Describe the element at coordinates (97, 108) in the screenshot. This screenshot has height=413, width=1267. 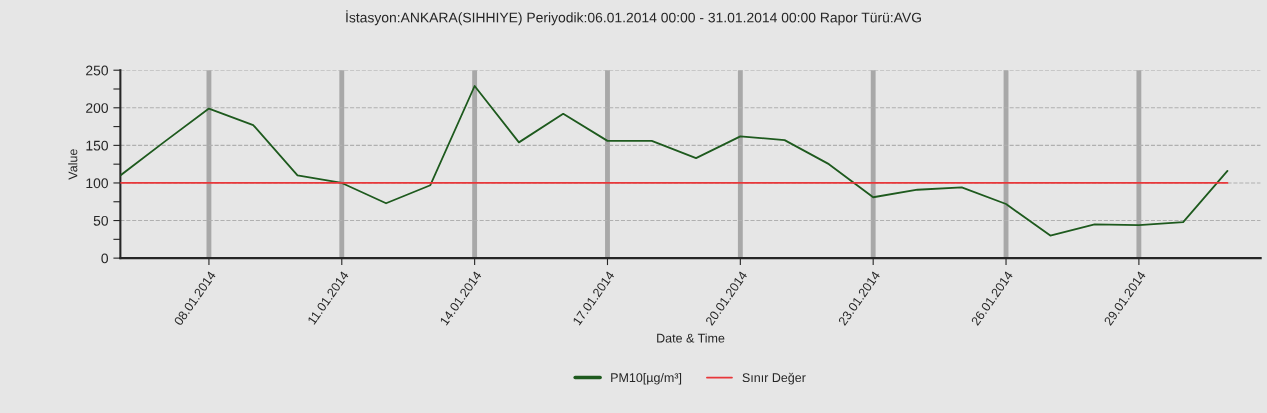
I see `y-tick-label: 200` at that location.